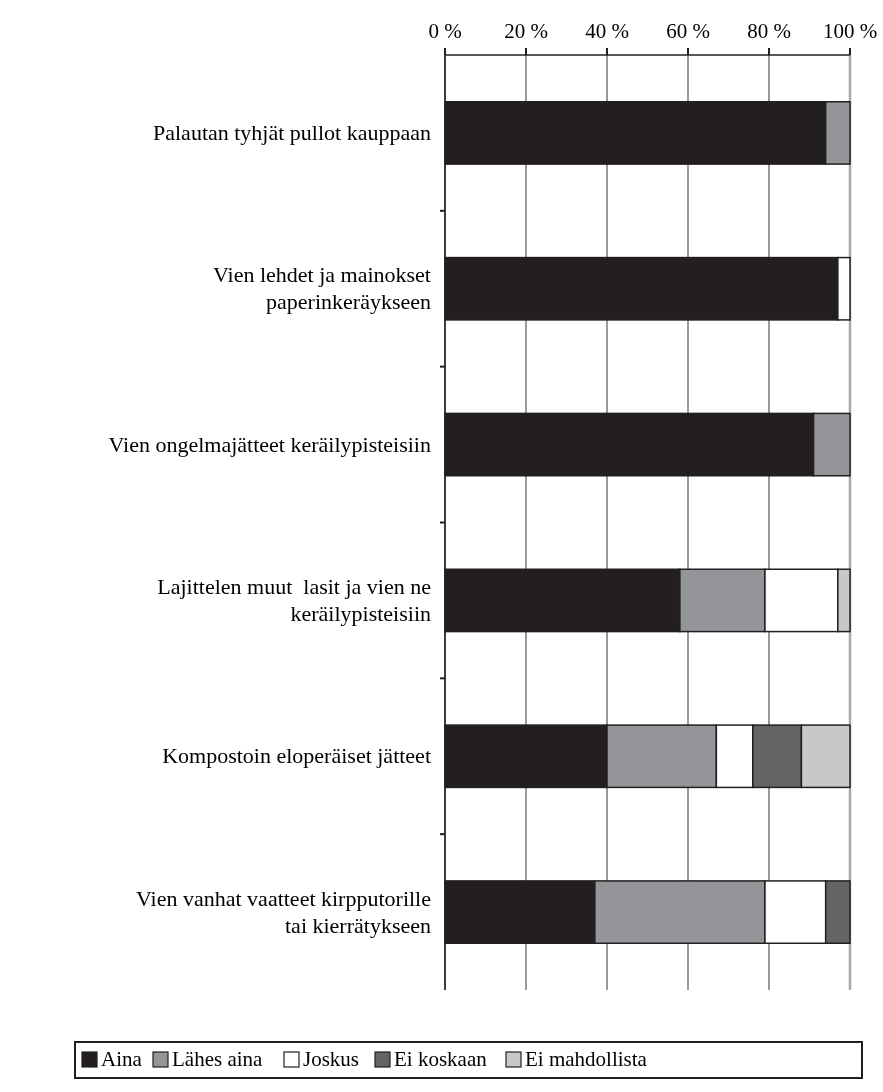 This screenshot has height=1092, width=883. Describe the element at coordinates (441, 1059) in the screenshot. I see `legend-label: Ei koskaan` at that location.